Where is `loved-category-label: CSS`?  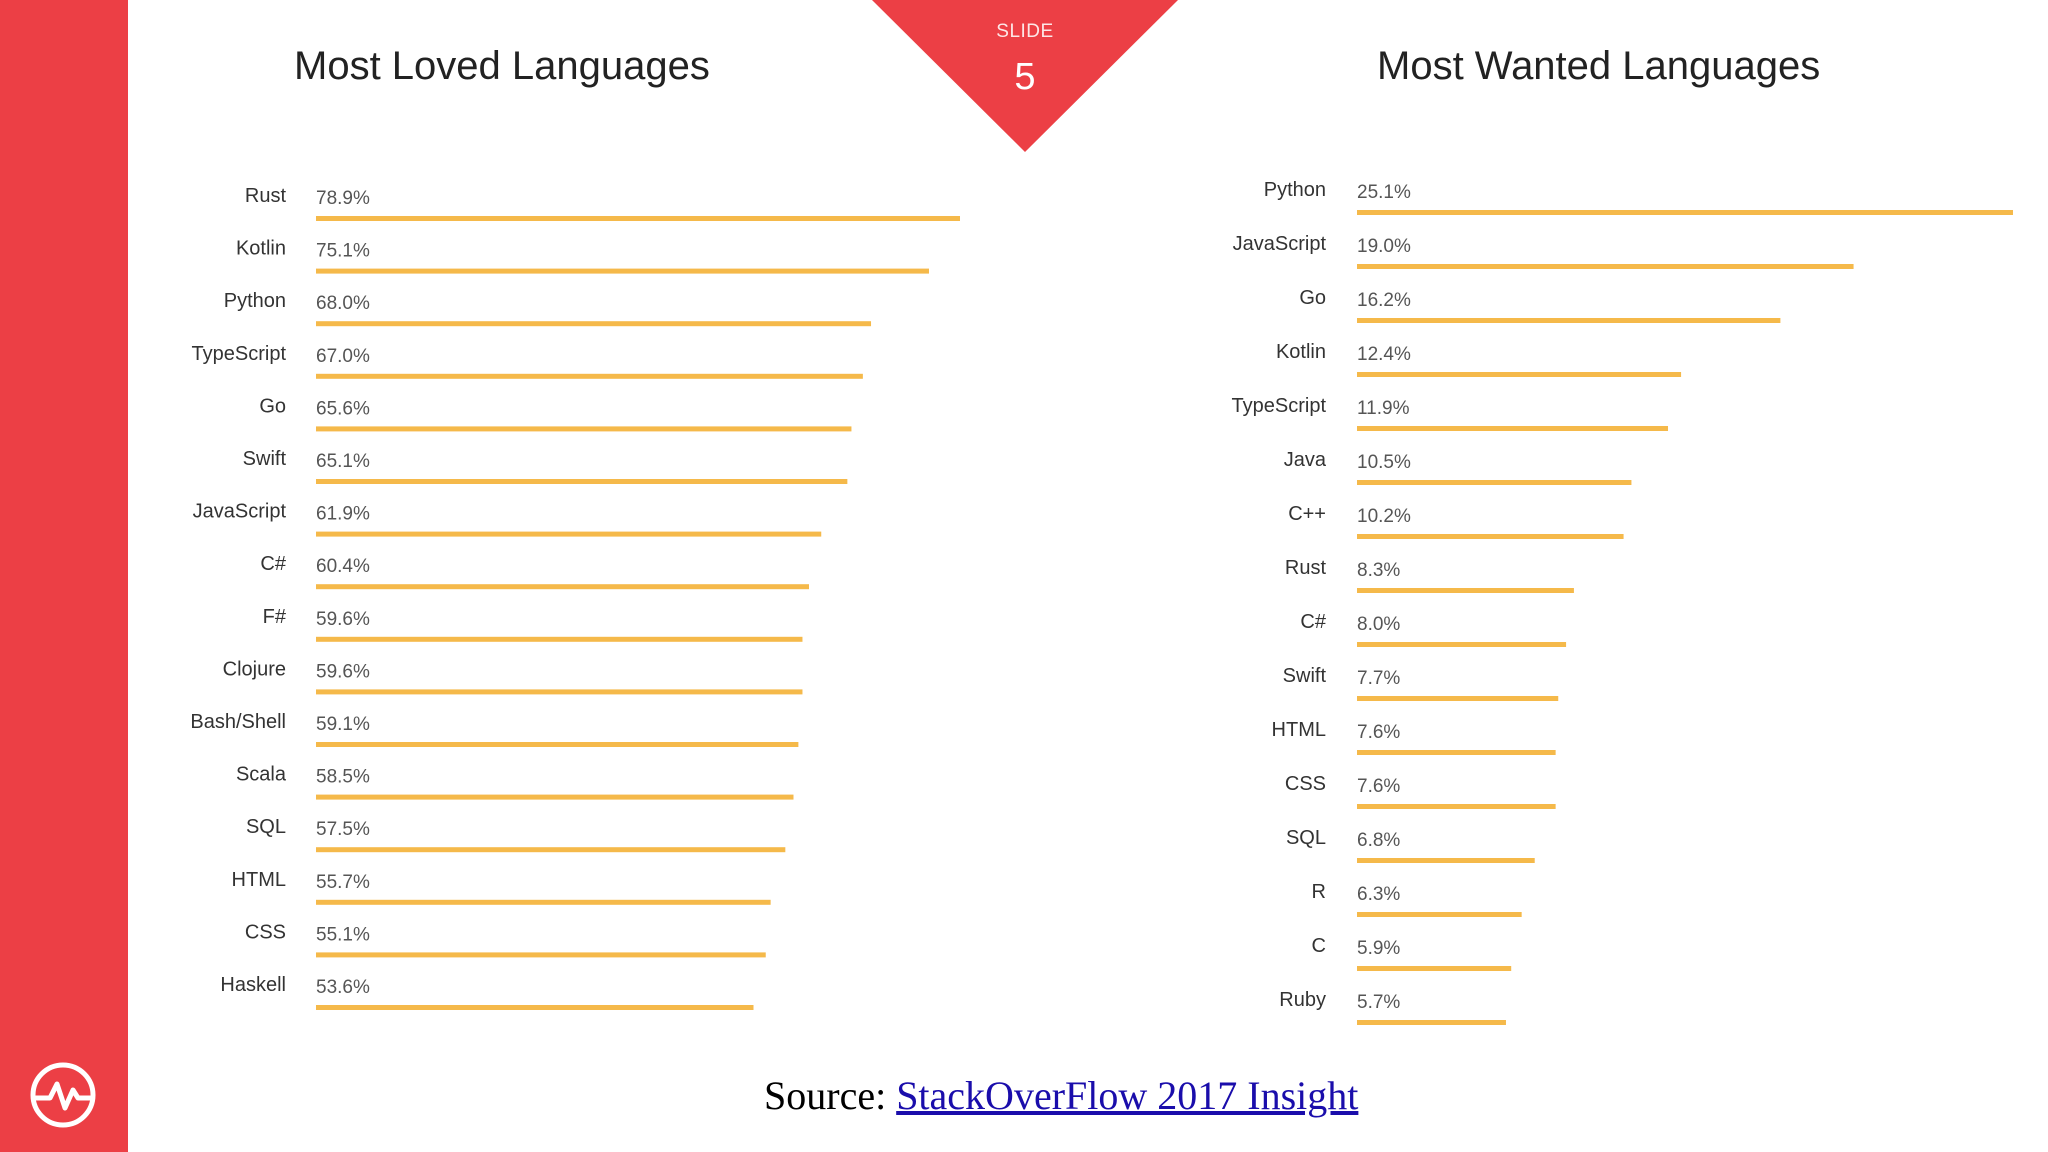 loved-category-label: CSS is located at coordinates (265, 932).